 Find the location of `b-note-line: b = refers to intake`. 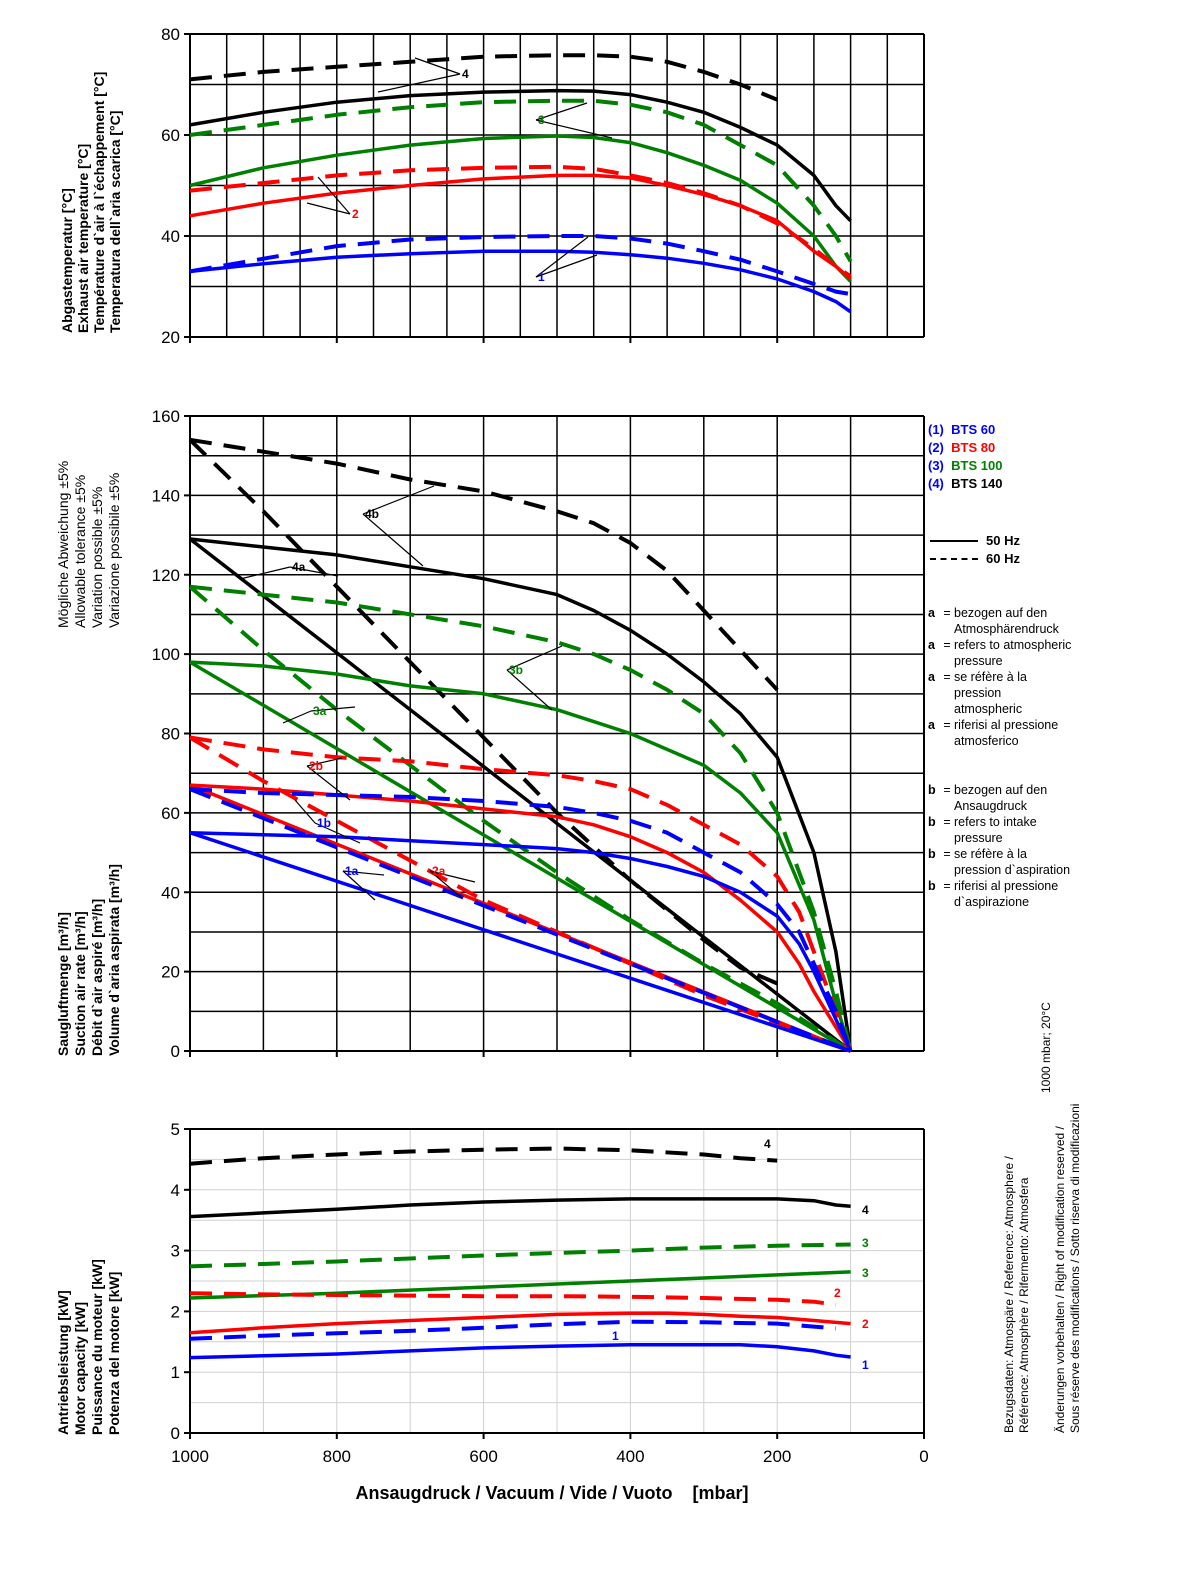

b-note-line: b = refers to intake is located at coordinates (1018, 822).